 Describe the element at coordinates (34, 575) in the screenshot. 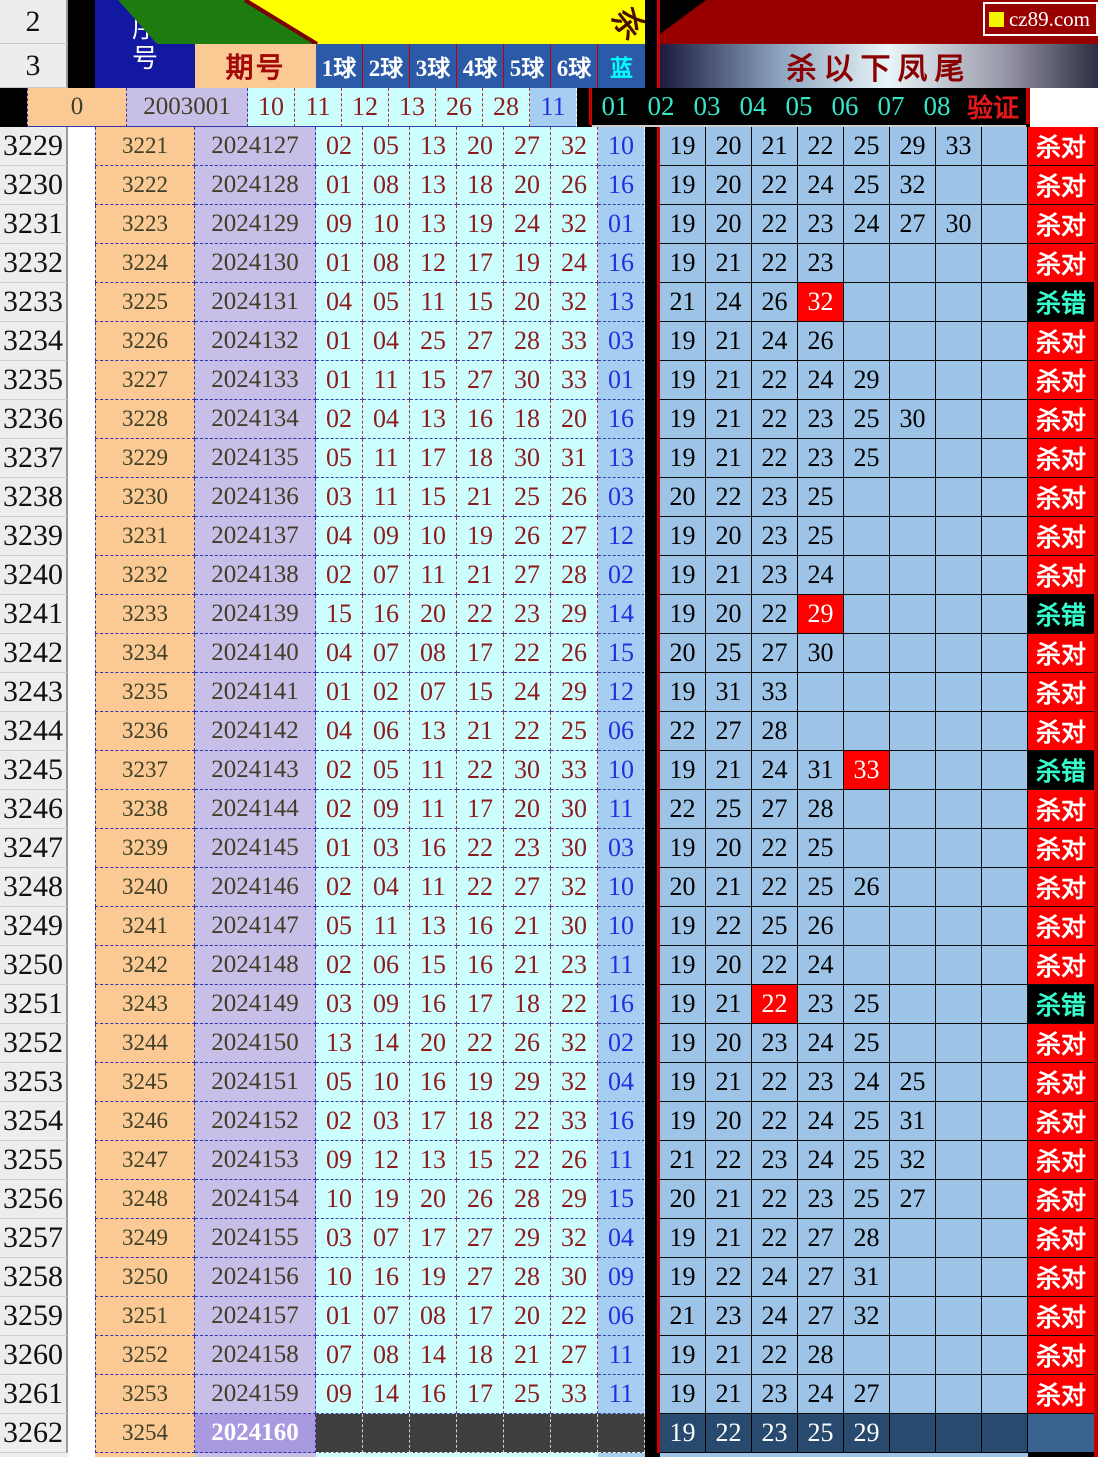

I see `row-number: 3240` at that location.